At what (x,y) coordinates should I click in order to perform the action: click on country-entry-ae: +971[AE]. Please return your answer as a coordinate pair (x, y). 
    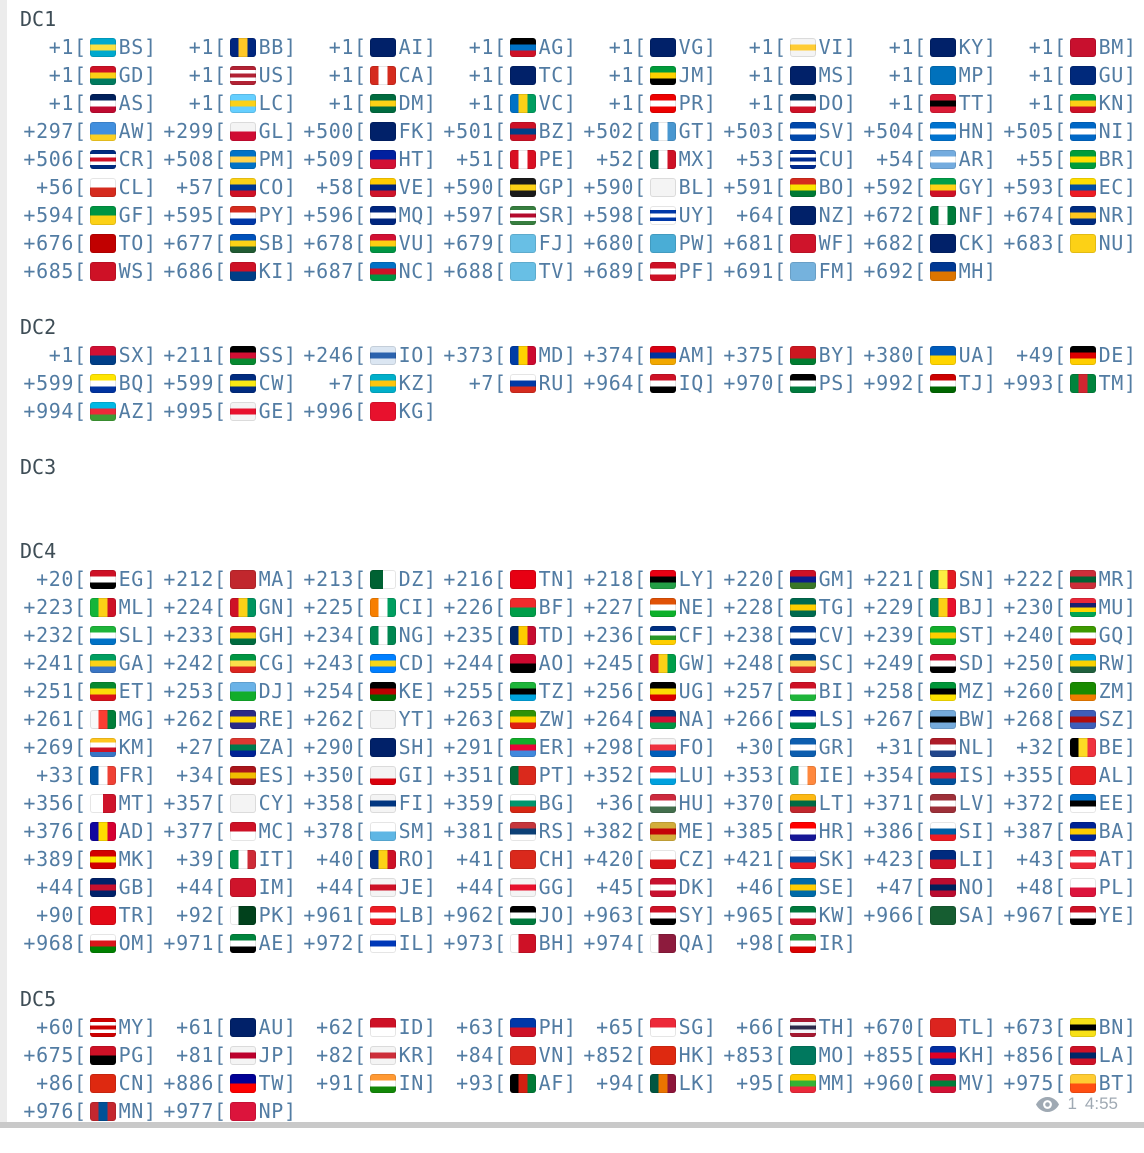
    Looking at the image, I should click on (230, 943).